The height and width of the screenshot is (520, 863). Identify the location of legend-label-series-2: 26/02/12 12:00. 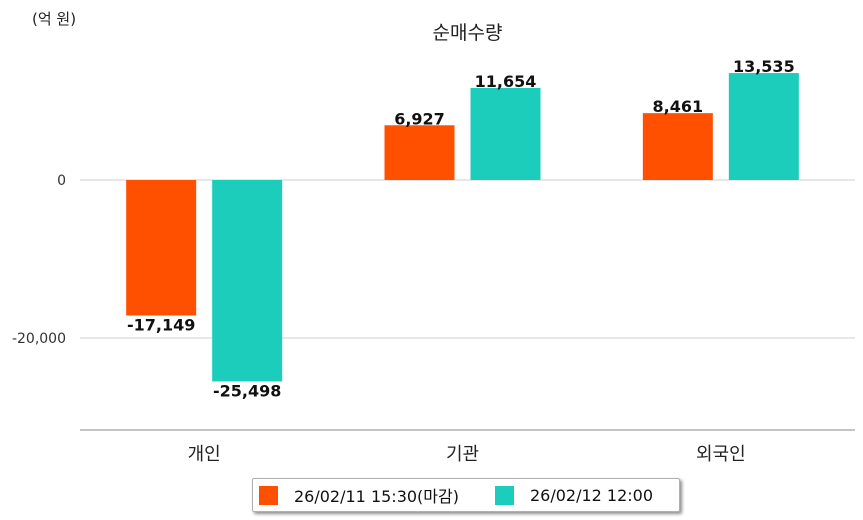
(591, 495).